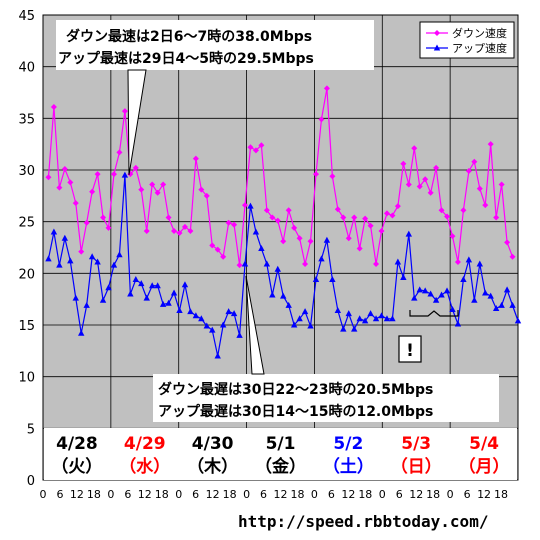 The height and width of the screenshot is (540, 540). Describe the element at coordinates (137, 122) in the screenshot. I see `best-callout-pointer` at that location.